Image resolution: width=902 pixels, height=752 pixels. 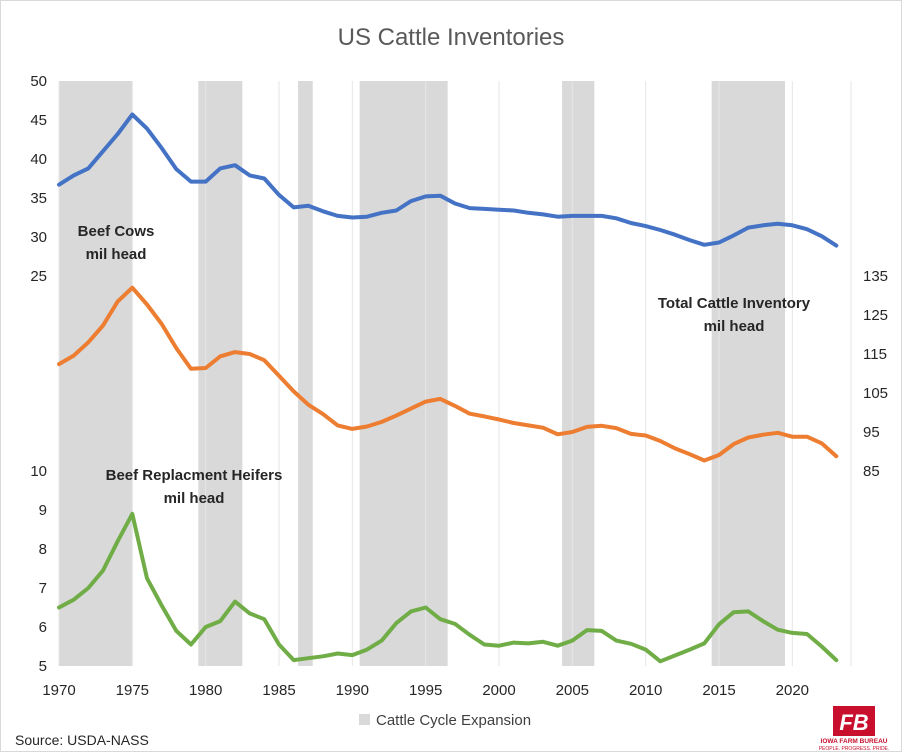 I want to click on svg-text: IOWA FARM BUREAU, so click(x=854, y=741).